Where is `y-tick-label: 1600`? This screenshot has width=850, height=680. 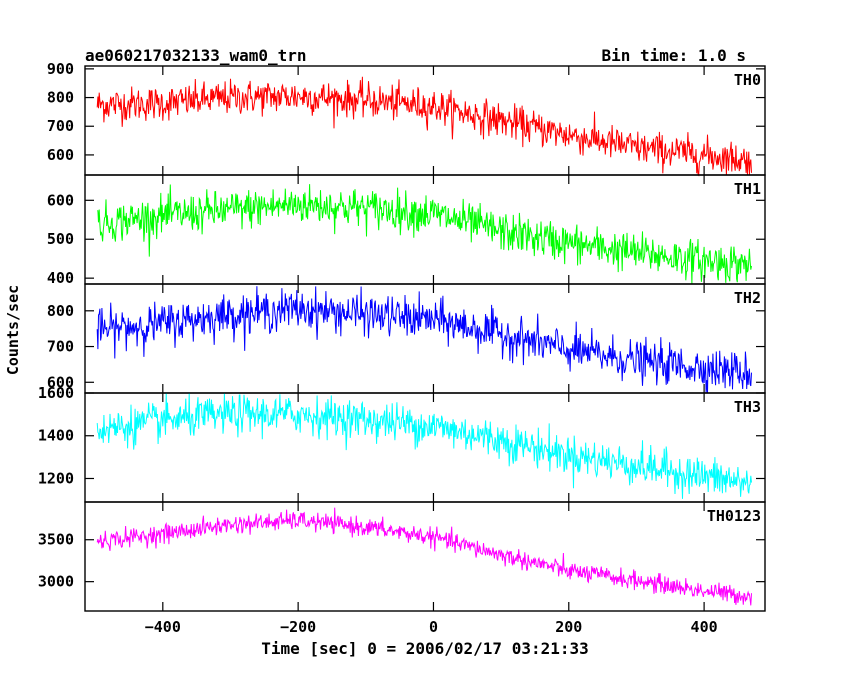 y-tick-label: 1600 is located at coordinates (56, 393).